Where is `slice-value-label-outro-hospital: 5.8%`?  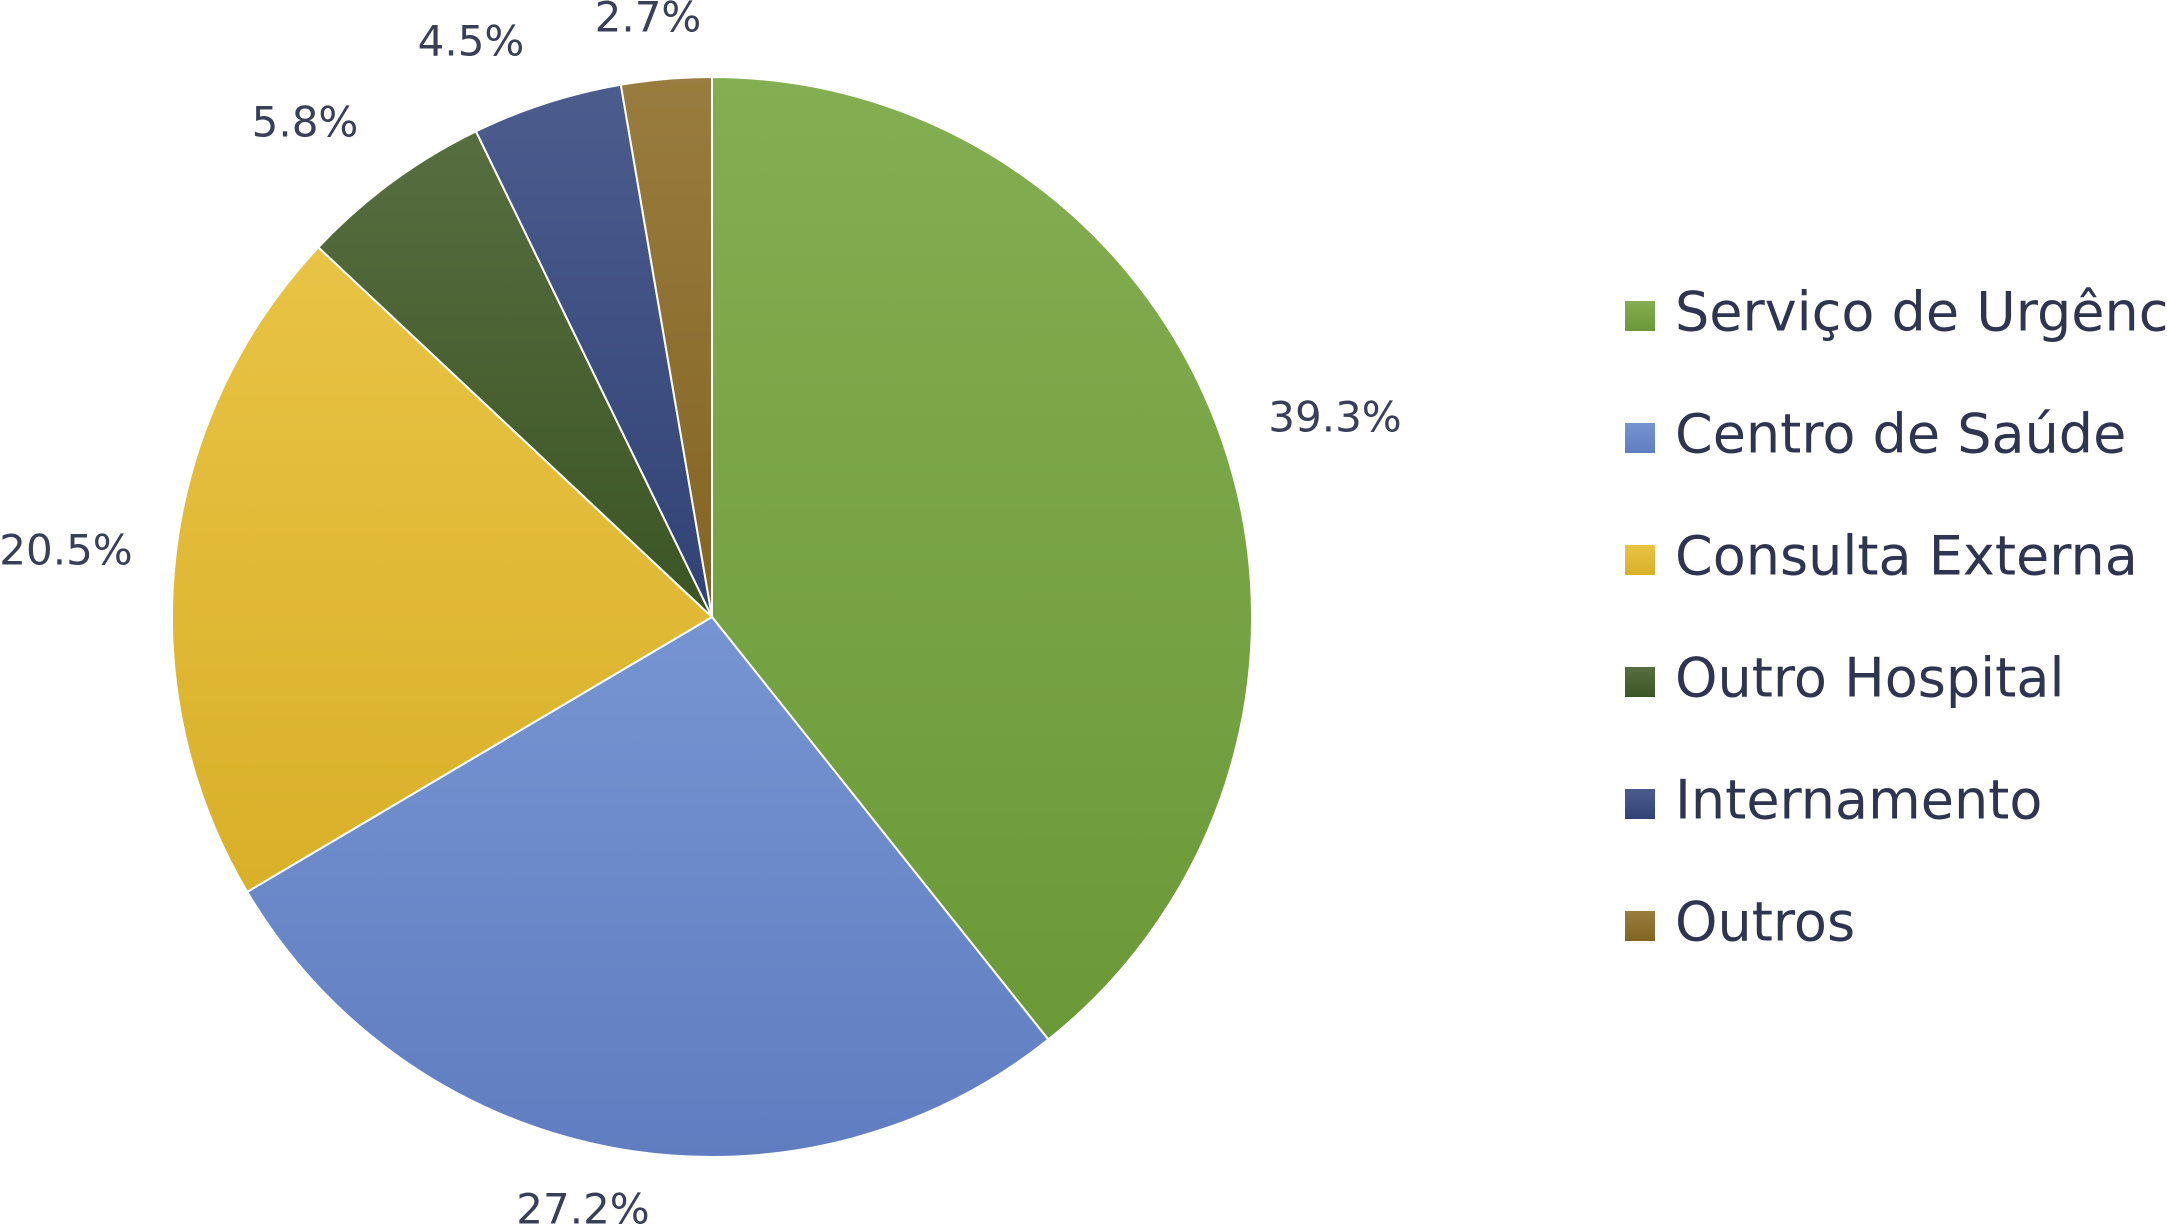
slice-value-label-outro-hospital: 5.8% is located at coordinates (305, 122).